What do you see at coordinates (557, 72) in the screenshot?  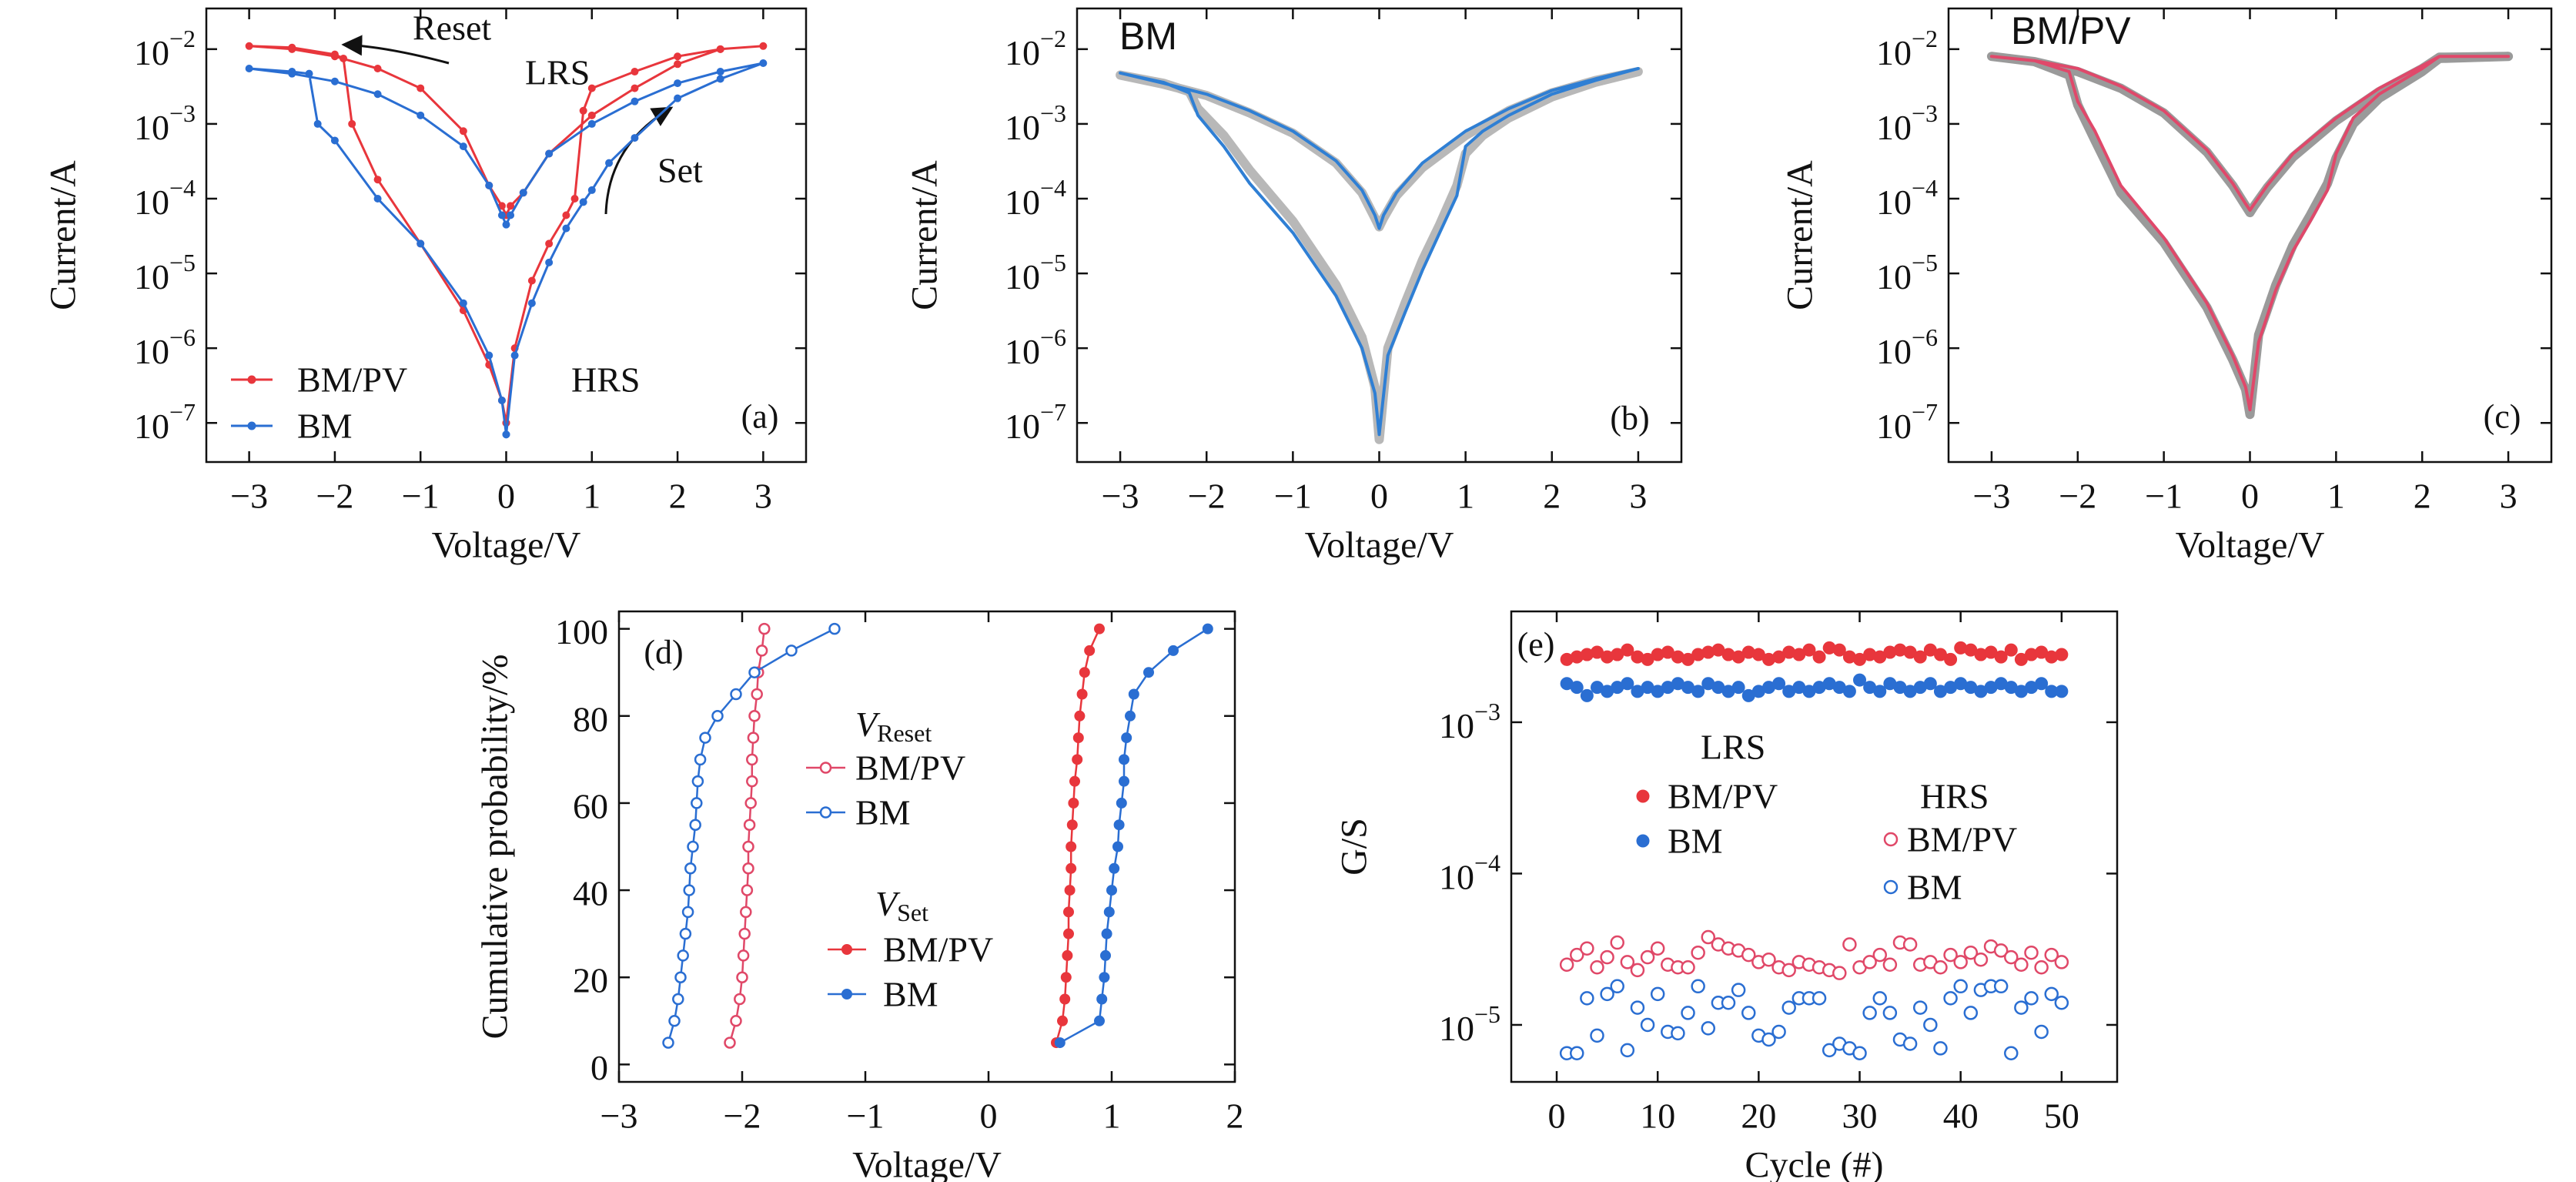 I see `annotation: LRS` at bounding box center [557, 72].